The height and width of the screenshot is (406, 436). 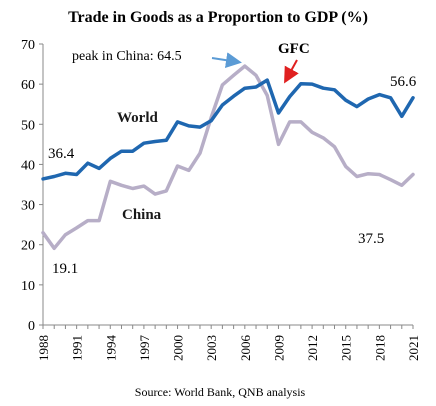 I want to click on y-tick-label: 30, so click(x=28, y=206).